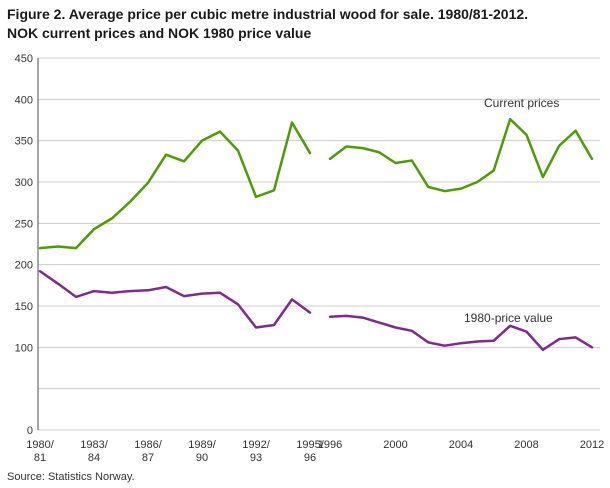 Image resolution: width=610 pixels, height=488 pixels. What do you see at coordinates (71, 477) in the screenshot?
I see `source-note: Source: Statistics Norway.` at bounding box center [71, 477].